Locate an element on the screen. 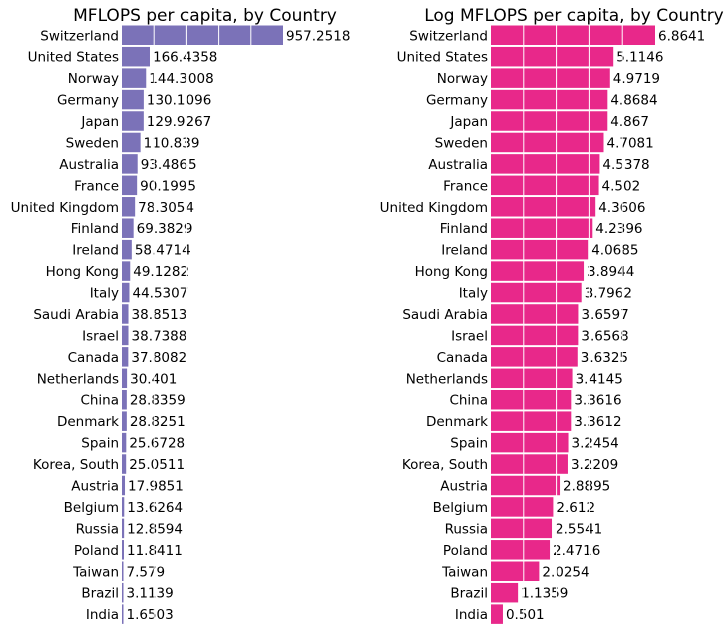  bar-value-label: 4.0685 is located at coordinates (614, 251).